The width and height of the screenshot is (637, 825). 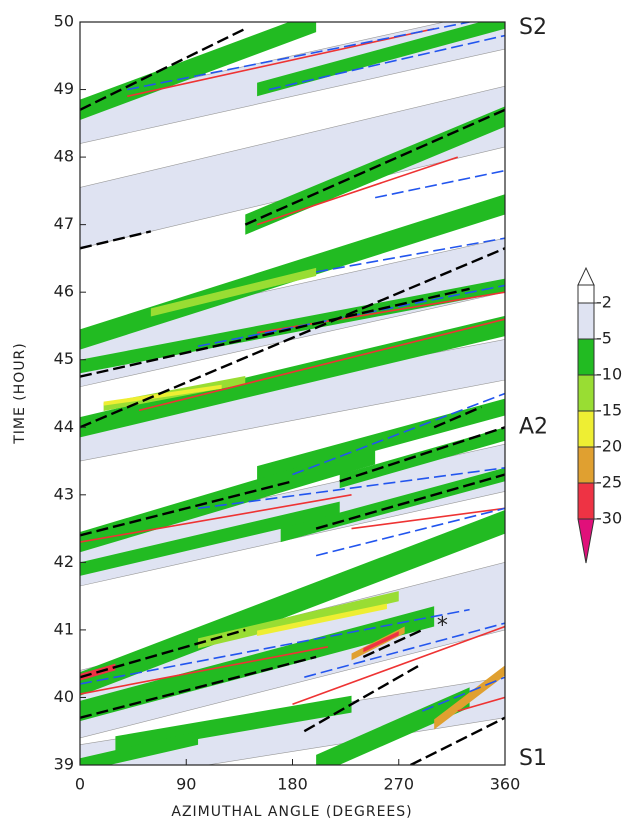 I want to click on x-tick-label: 180, so click(x=292, y=784).